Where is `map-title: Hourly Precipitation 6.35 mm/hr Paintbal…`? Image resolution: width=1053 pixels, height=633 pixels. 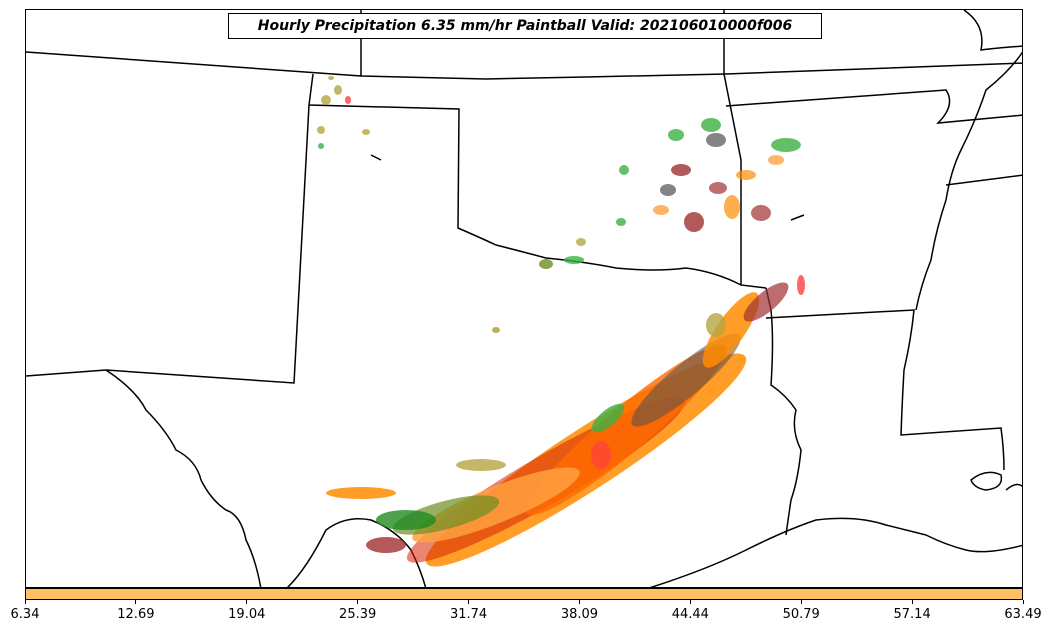
map-title: Hourly Precipitation 6.35 mm/hr Paintbal… is located at coordinates (525, 26).